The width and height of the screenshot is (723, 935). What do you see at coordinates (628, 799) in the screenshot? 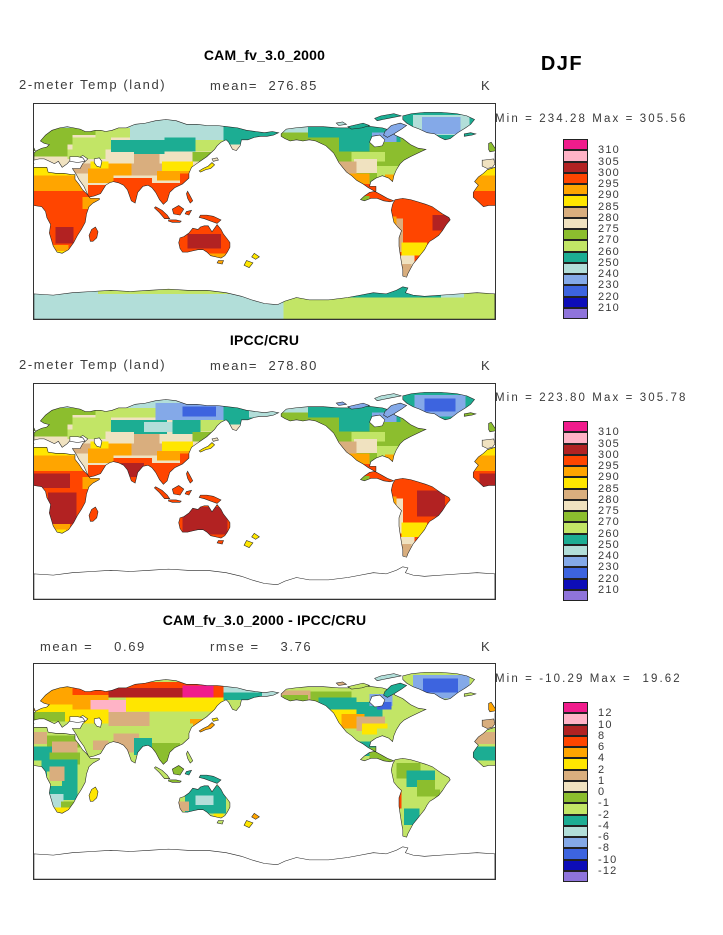
I see `panel3-colorbar: 12 10 8 6 4 2 1 0 -1 -2 -4 -6 -8 -10 -12` at bounding box center [628, 799].